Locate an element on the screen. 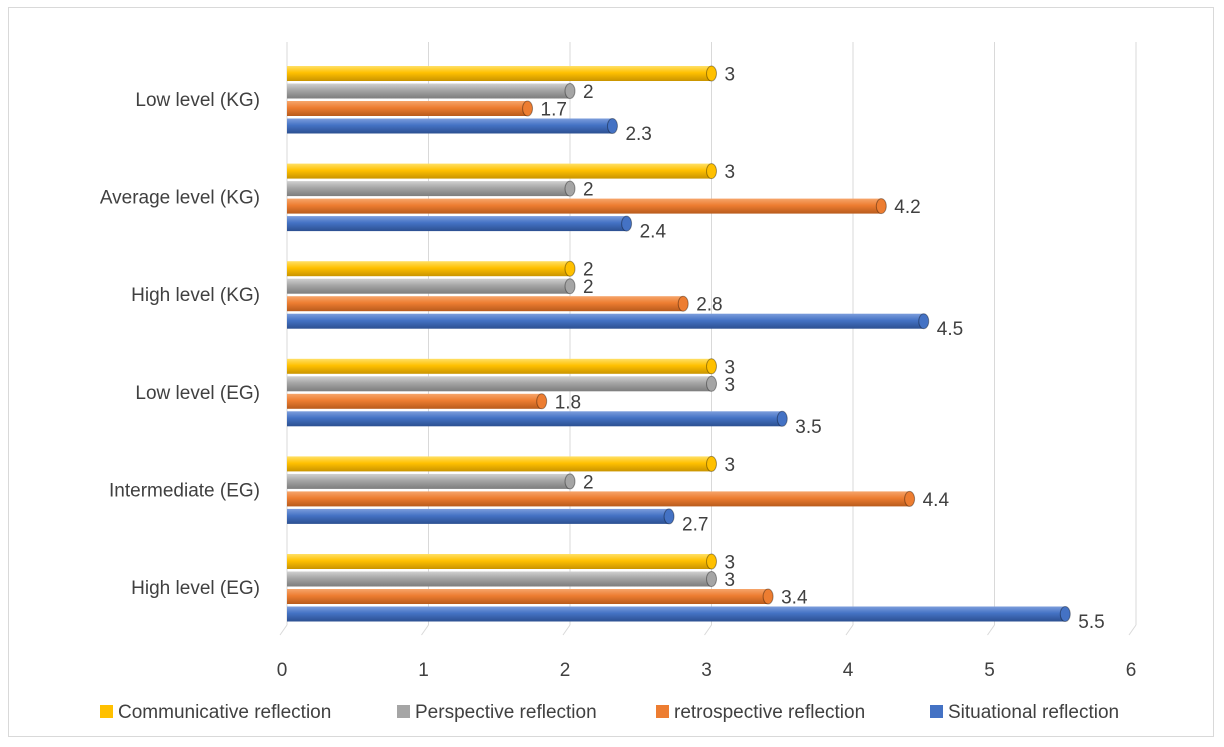 The height and width of the screenshot is (747, 1224). legend-item-perspective-reflection: Perspective reflection is located at coordinates (497, 712).